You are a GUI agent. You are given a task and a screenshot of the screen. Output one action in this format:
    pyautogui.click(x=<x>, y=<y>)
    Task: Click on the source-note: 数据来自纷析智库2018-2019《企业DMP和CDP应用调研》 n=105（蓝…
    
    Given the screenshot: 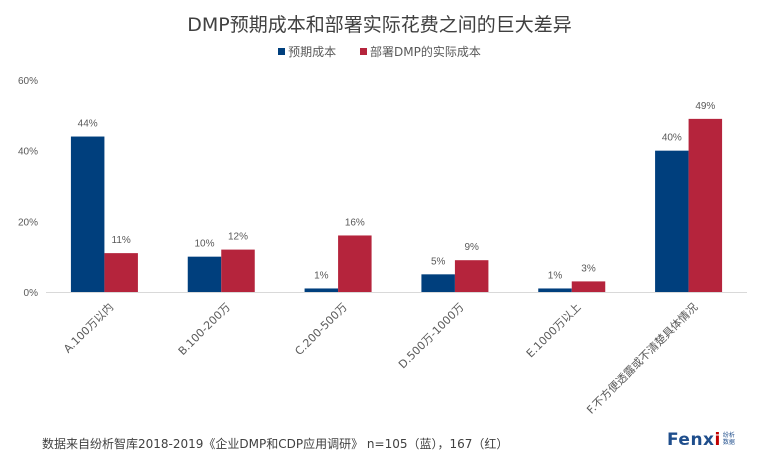 What is the action you would take?
    pyautogui.click(x=275, y=444)
    